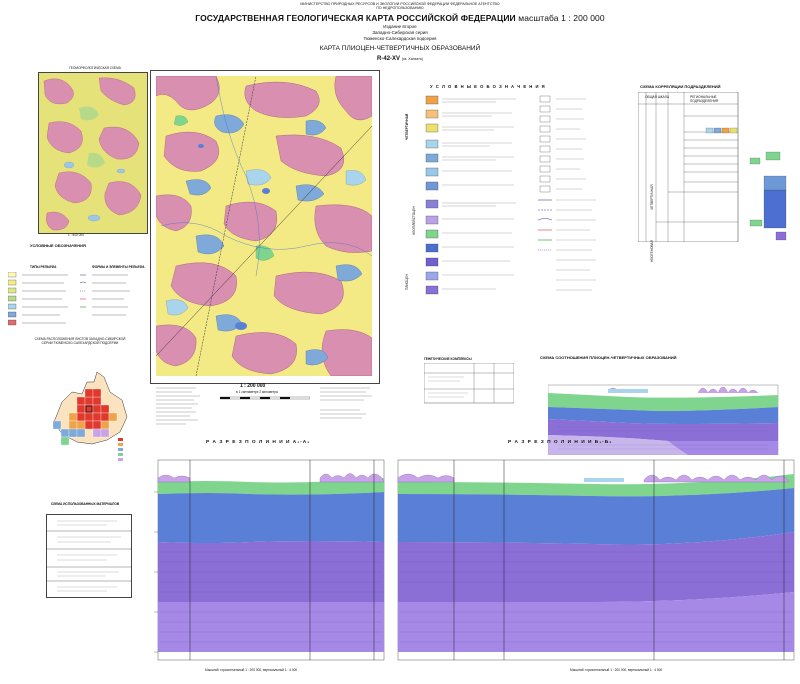 The width and height of the screenshot is (800, 684). Describe the element at coordinates (258, 442) in the screenshot. I see `section-a-title: Р А З Р Е З П О Л И Н И И А₁-А₂` at that location.